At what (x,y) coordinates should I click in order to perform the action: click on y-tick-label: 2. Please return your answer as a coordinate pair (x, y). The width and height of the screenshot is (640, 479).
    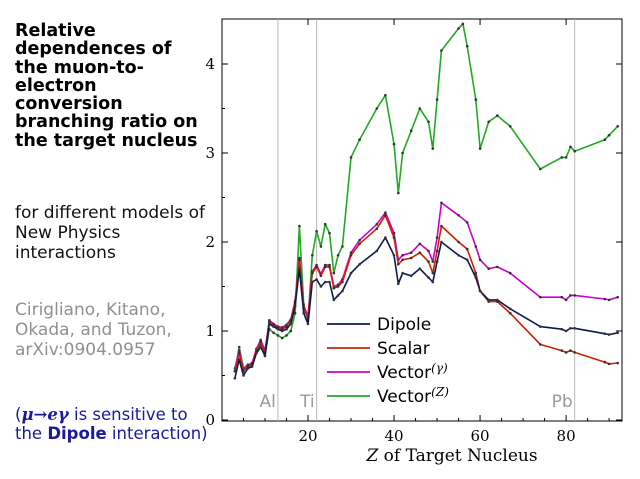
    Looking at the image, I should click on (210, 242).